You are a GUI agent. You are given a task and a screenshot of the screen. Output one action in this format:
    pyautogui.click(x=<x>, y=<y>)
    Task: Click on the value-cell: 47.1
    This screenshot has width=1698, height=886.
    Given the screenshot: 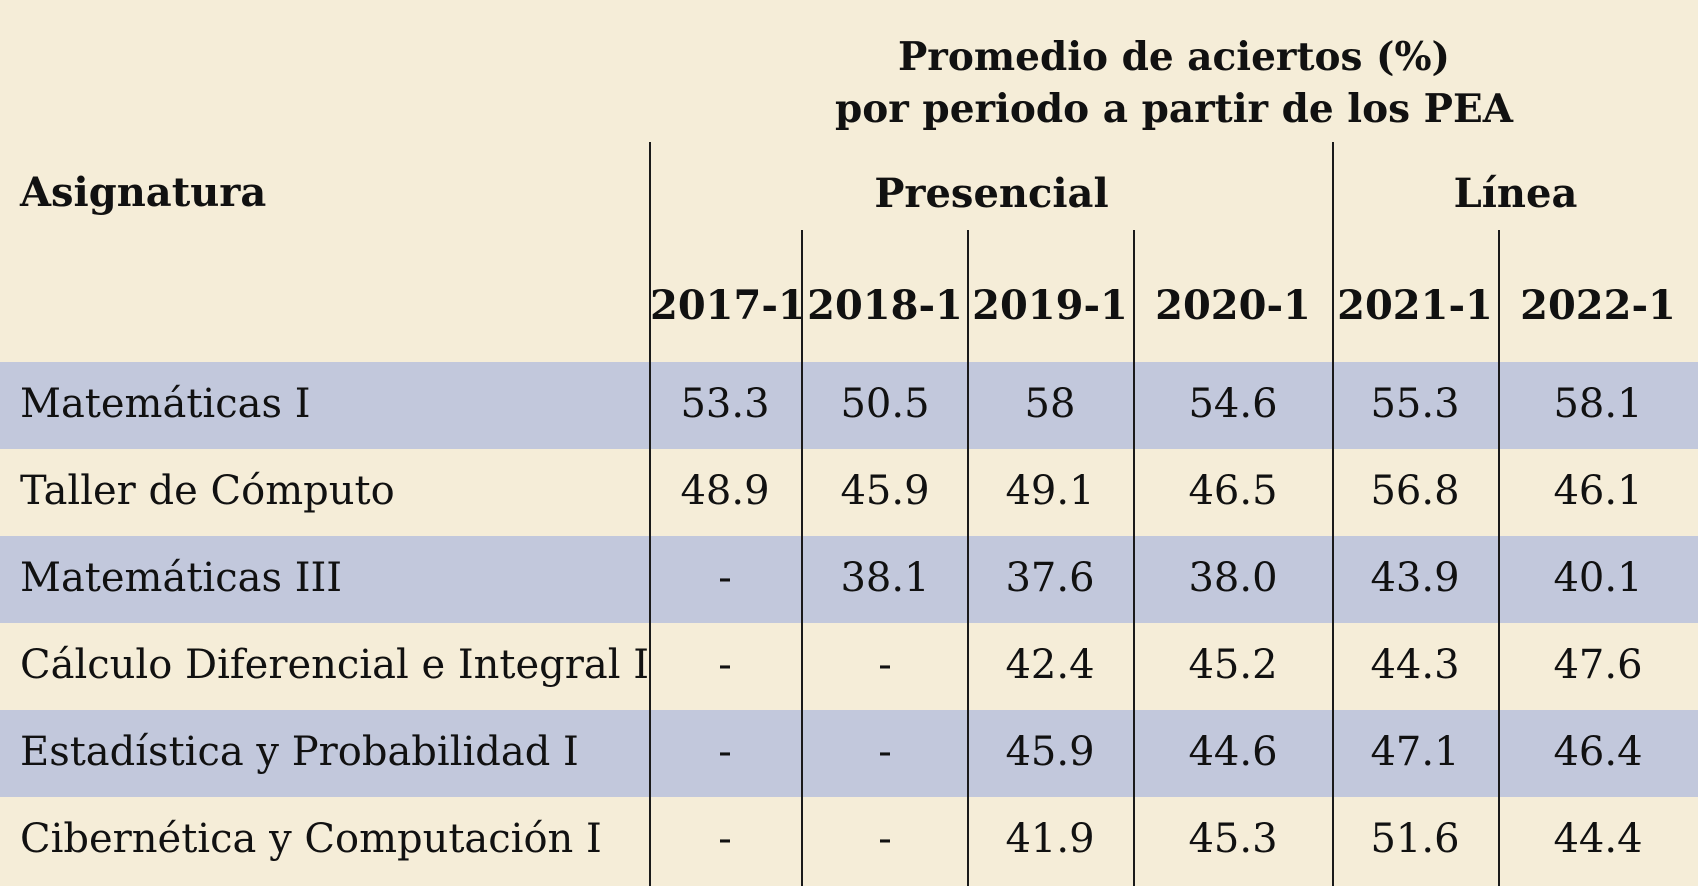 What is the action you would take?
    pyautogui.click(x=1415, y=752)
    